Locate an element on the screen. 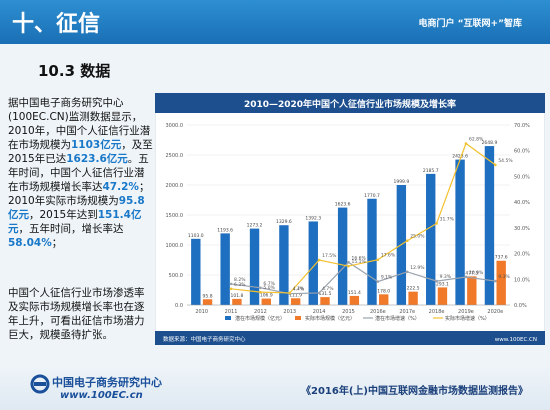 This screenshot has width=550, height=410. y2-tick-label: 0.0% is located at coordinates (520, 306).